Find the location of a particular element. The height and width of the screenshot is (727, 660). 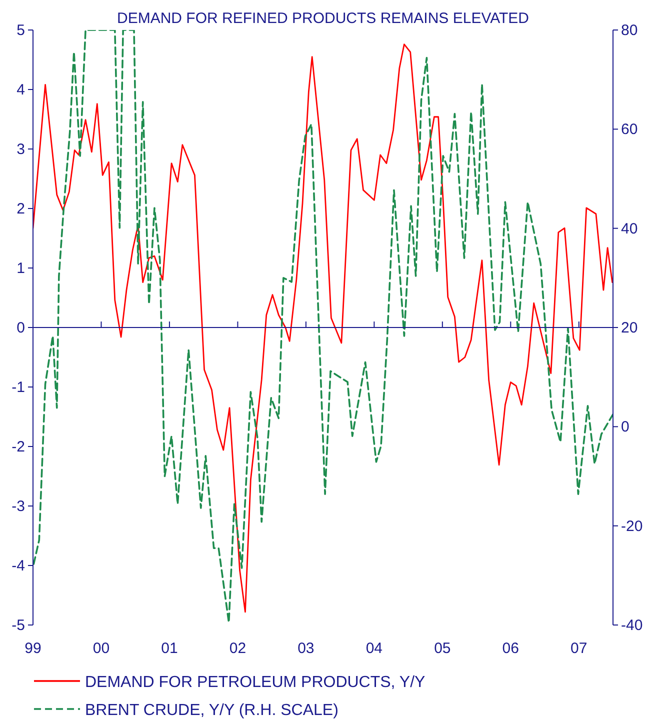

y-tick-label: -2 is located at coordinates (18, 447).